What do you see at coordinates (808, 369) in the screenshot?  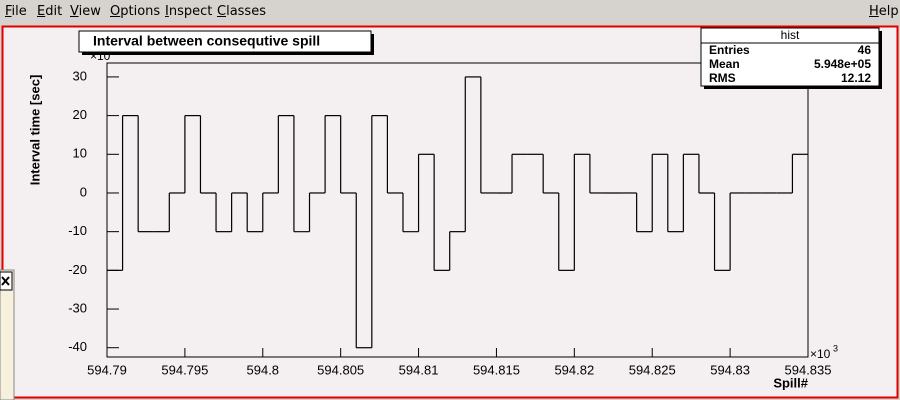 I see `x-tick-label: 594.835` at bounding box center [808, 369].